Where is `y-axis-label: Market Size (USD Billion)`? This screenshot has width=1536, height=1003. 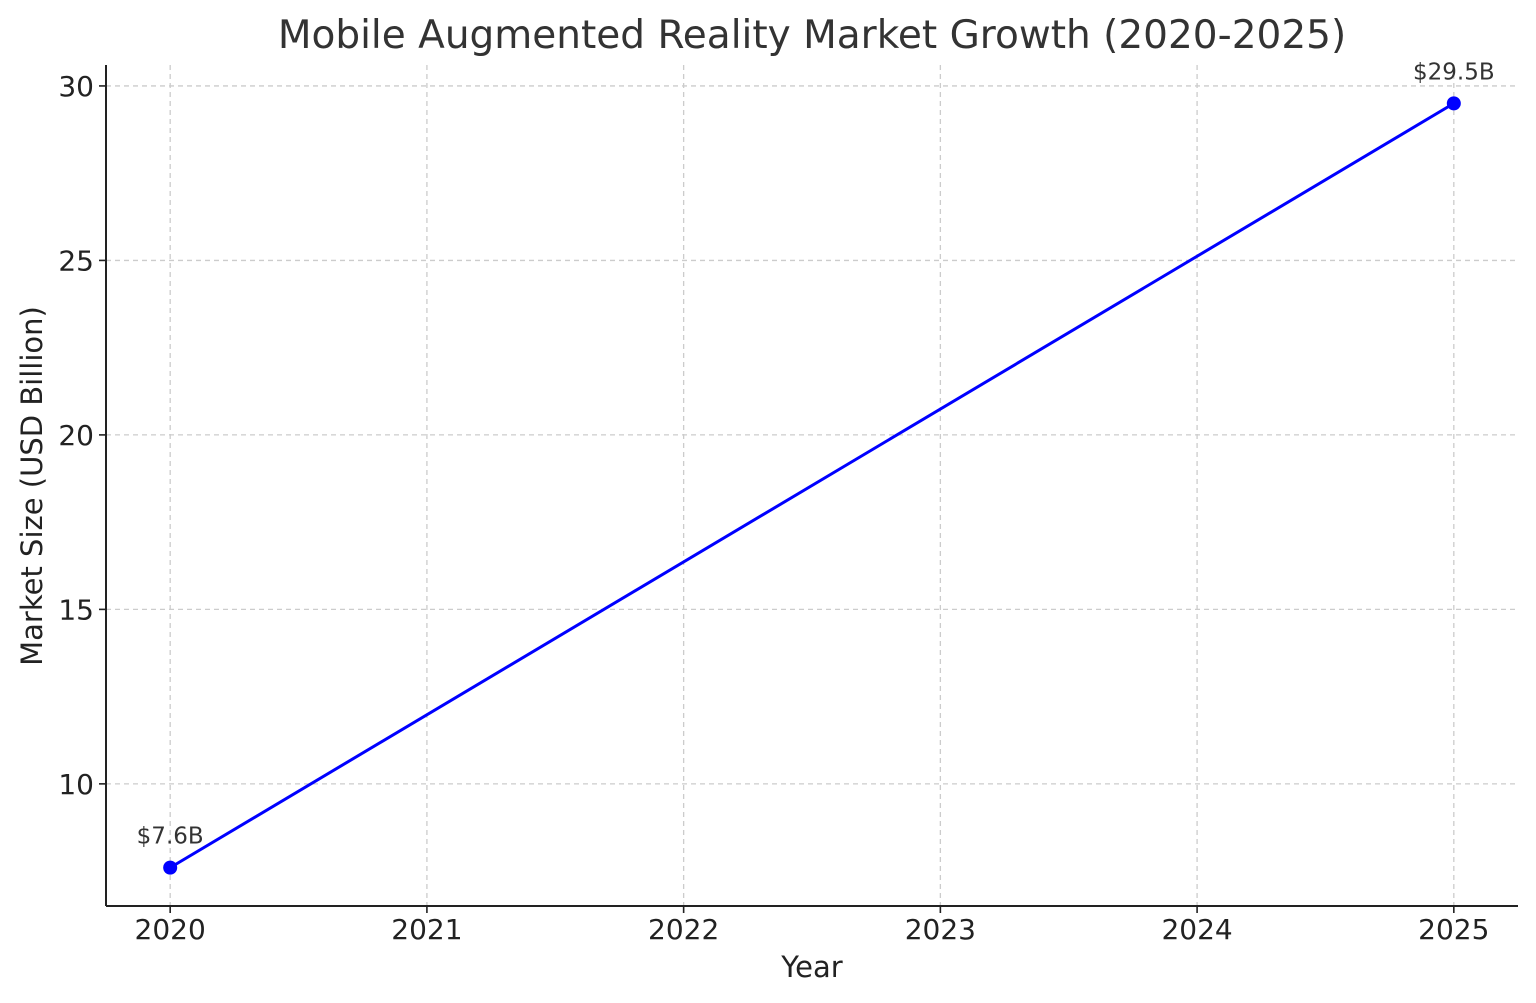
y-axis-label: Market Size (USD Billion) is located at coordinates (32, 486).